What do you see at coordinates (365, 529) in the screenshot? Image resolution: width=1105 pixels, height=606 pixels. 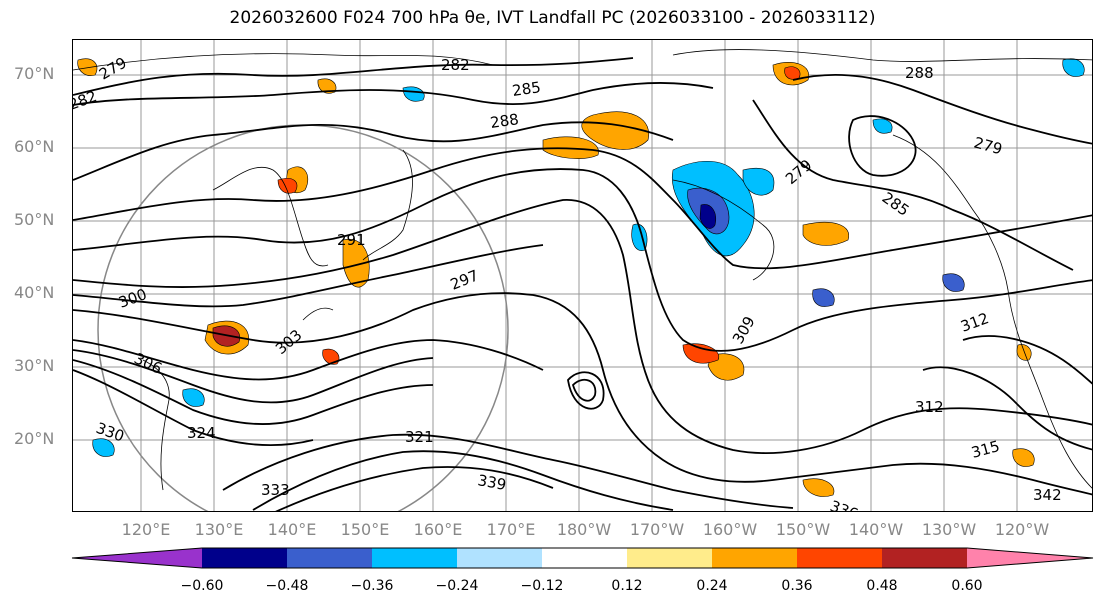 I see `longitude-label: 150°E` at bounding box center [365, 529].